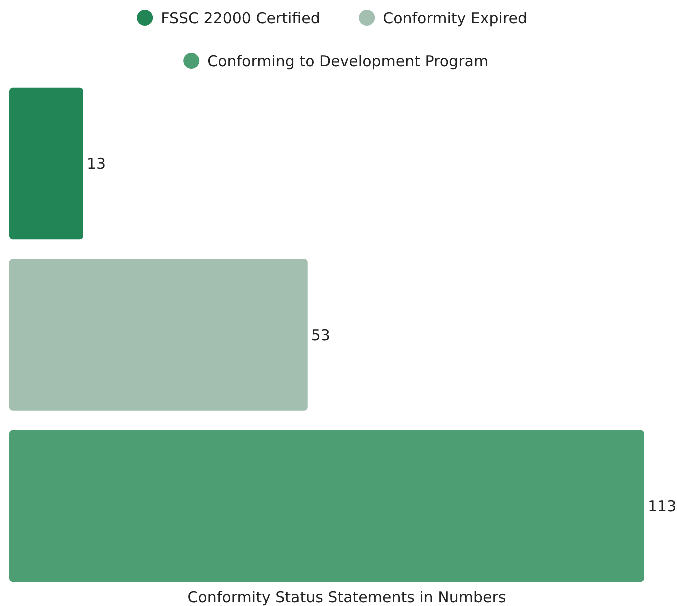 The image size is (677, 606). Describe the element at coordinates (320, 335) in the screenshot. I see `data-label: 53` at that location.